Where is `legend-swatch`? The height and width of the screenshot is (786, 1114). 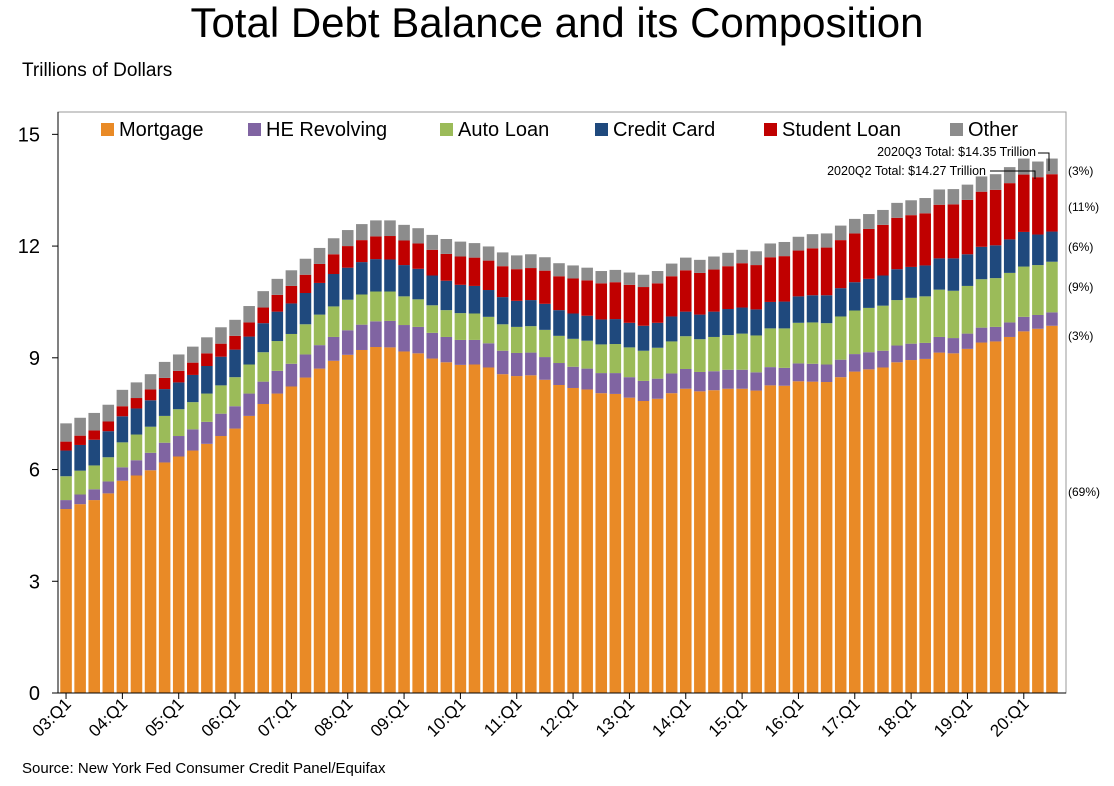 legend-swatch is located at coordinates (107, 129).